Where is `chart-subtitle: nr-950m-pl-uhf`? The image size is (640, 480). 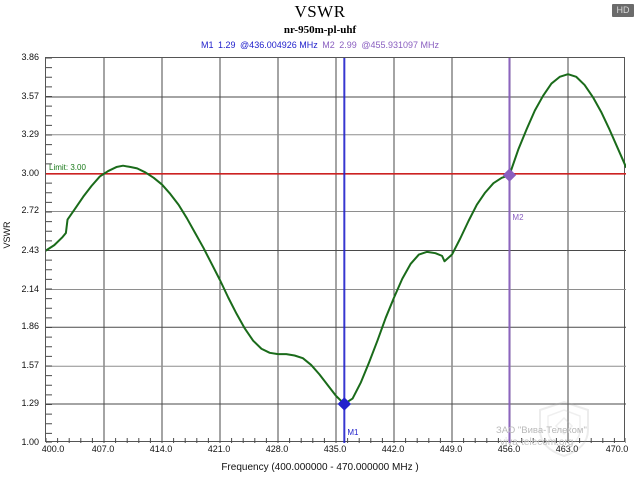 chart-subtitle: nr-950m-pl-uhf is located at coordinates (320, 30).